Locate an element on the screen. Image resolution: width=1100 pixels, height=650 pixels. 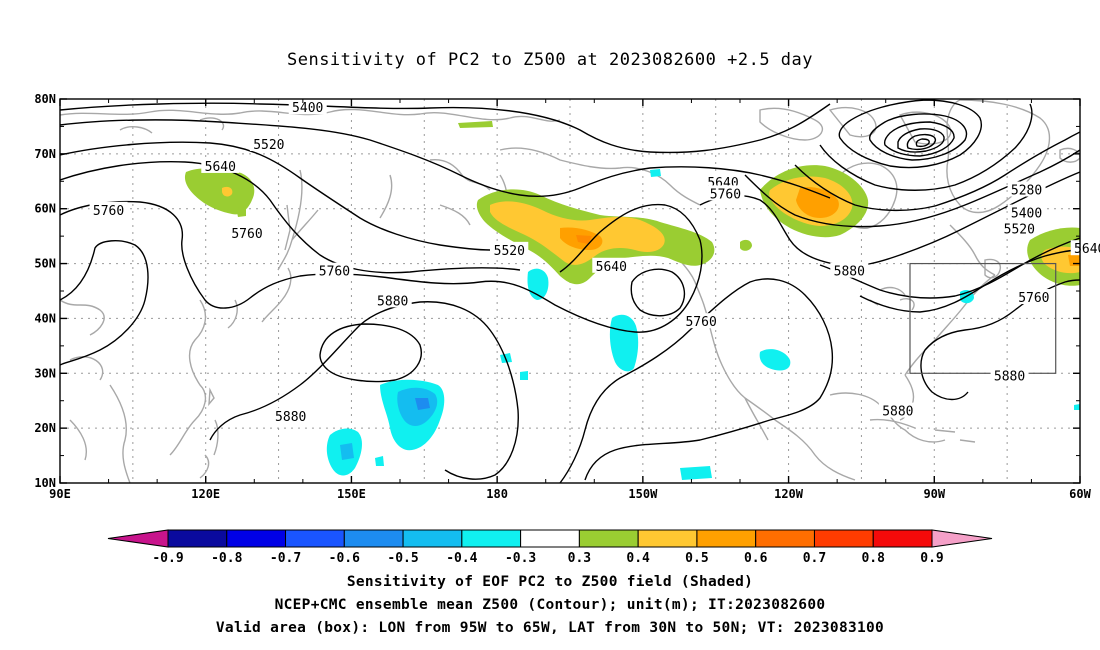
lat-tick-label: 50N is located at coordinates (45, 264).